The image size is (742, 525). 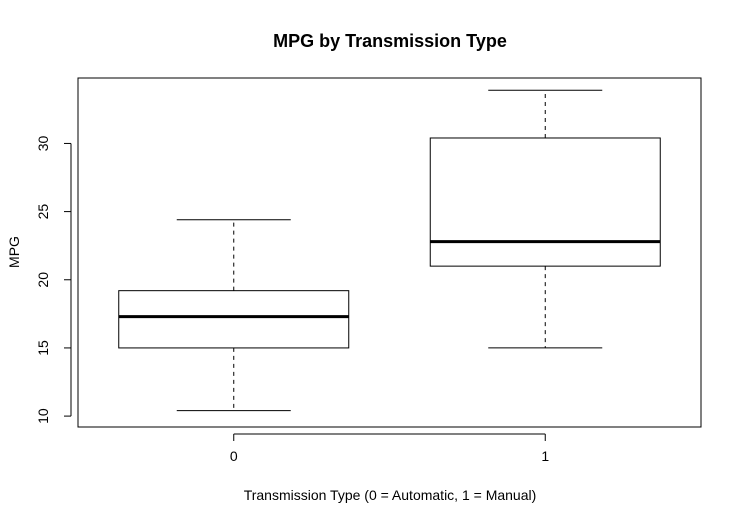 What do you see at coordinates (43, 212) in the screenshot?
I see `y-tick-label: 25` at bounding box center [43, 212].